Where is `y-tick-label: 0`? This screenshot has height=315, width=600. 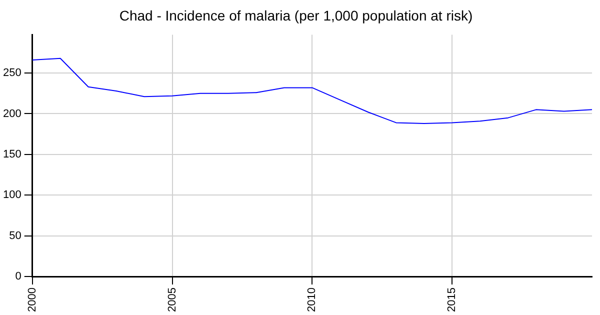
y-tick-label: 0 is located at coordinates (18, 276).